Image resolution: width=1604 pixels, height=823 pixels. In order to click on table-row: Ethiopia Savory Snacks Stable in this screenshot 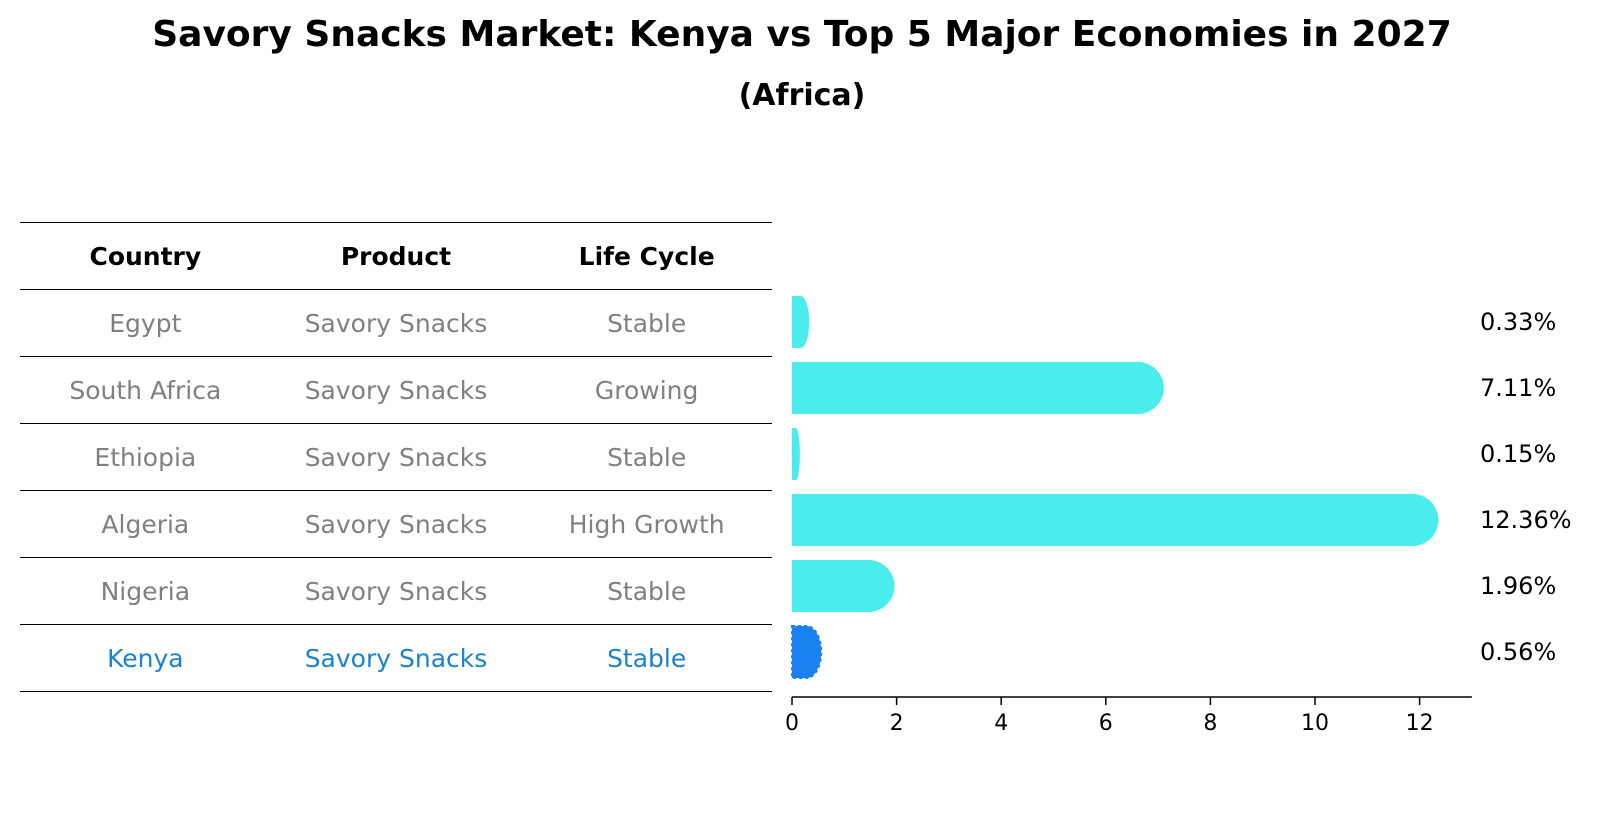, I will do `click(396, 457)`.